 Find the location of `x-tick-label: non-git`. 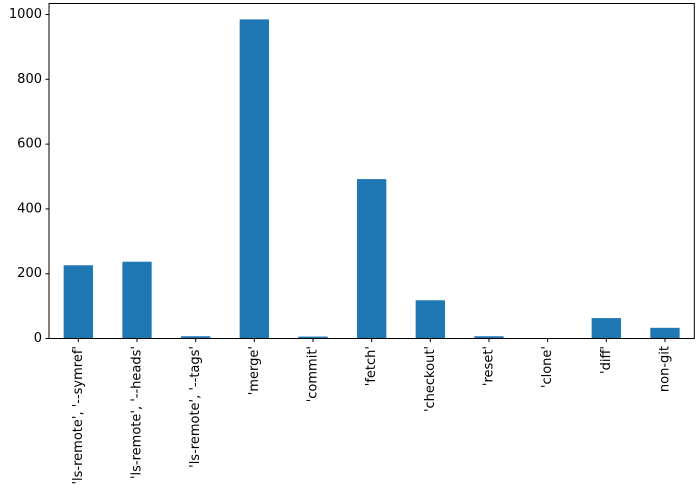

x-tick-label: non-git is located at coordinates (664, 369).